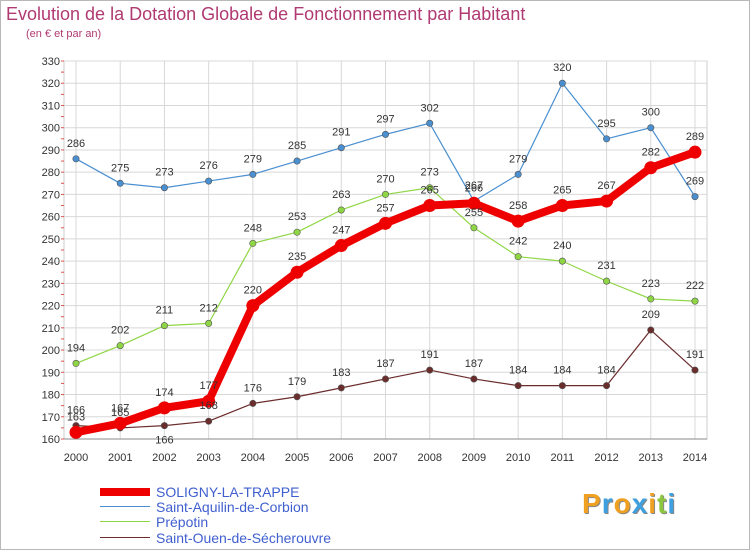 The width and height of the screenshot is (750, 550). What do you see at coordinates (297, 257) in the screenshot?
I see `data-label-soligny: 235` at bounding box center [297, 257].